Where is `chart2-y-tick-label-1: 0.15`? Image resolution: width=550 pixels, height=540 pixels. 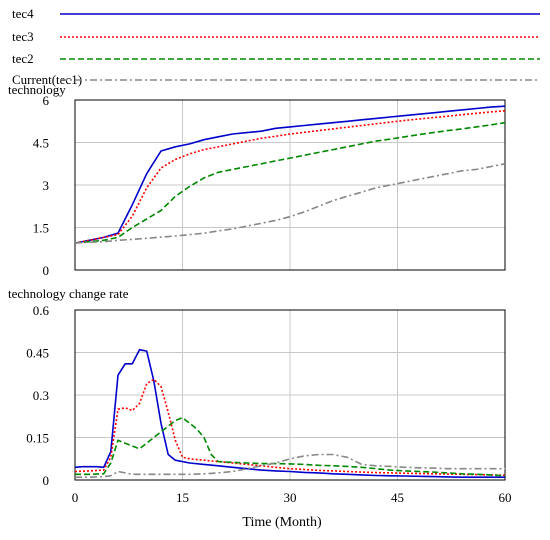 chart2-y-tick-label-1: 0.15 is located at coordinates (37, 438).